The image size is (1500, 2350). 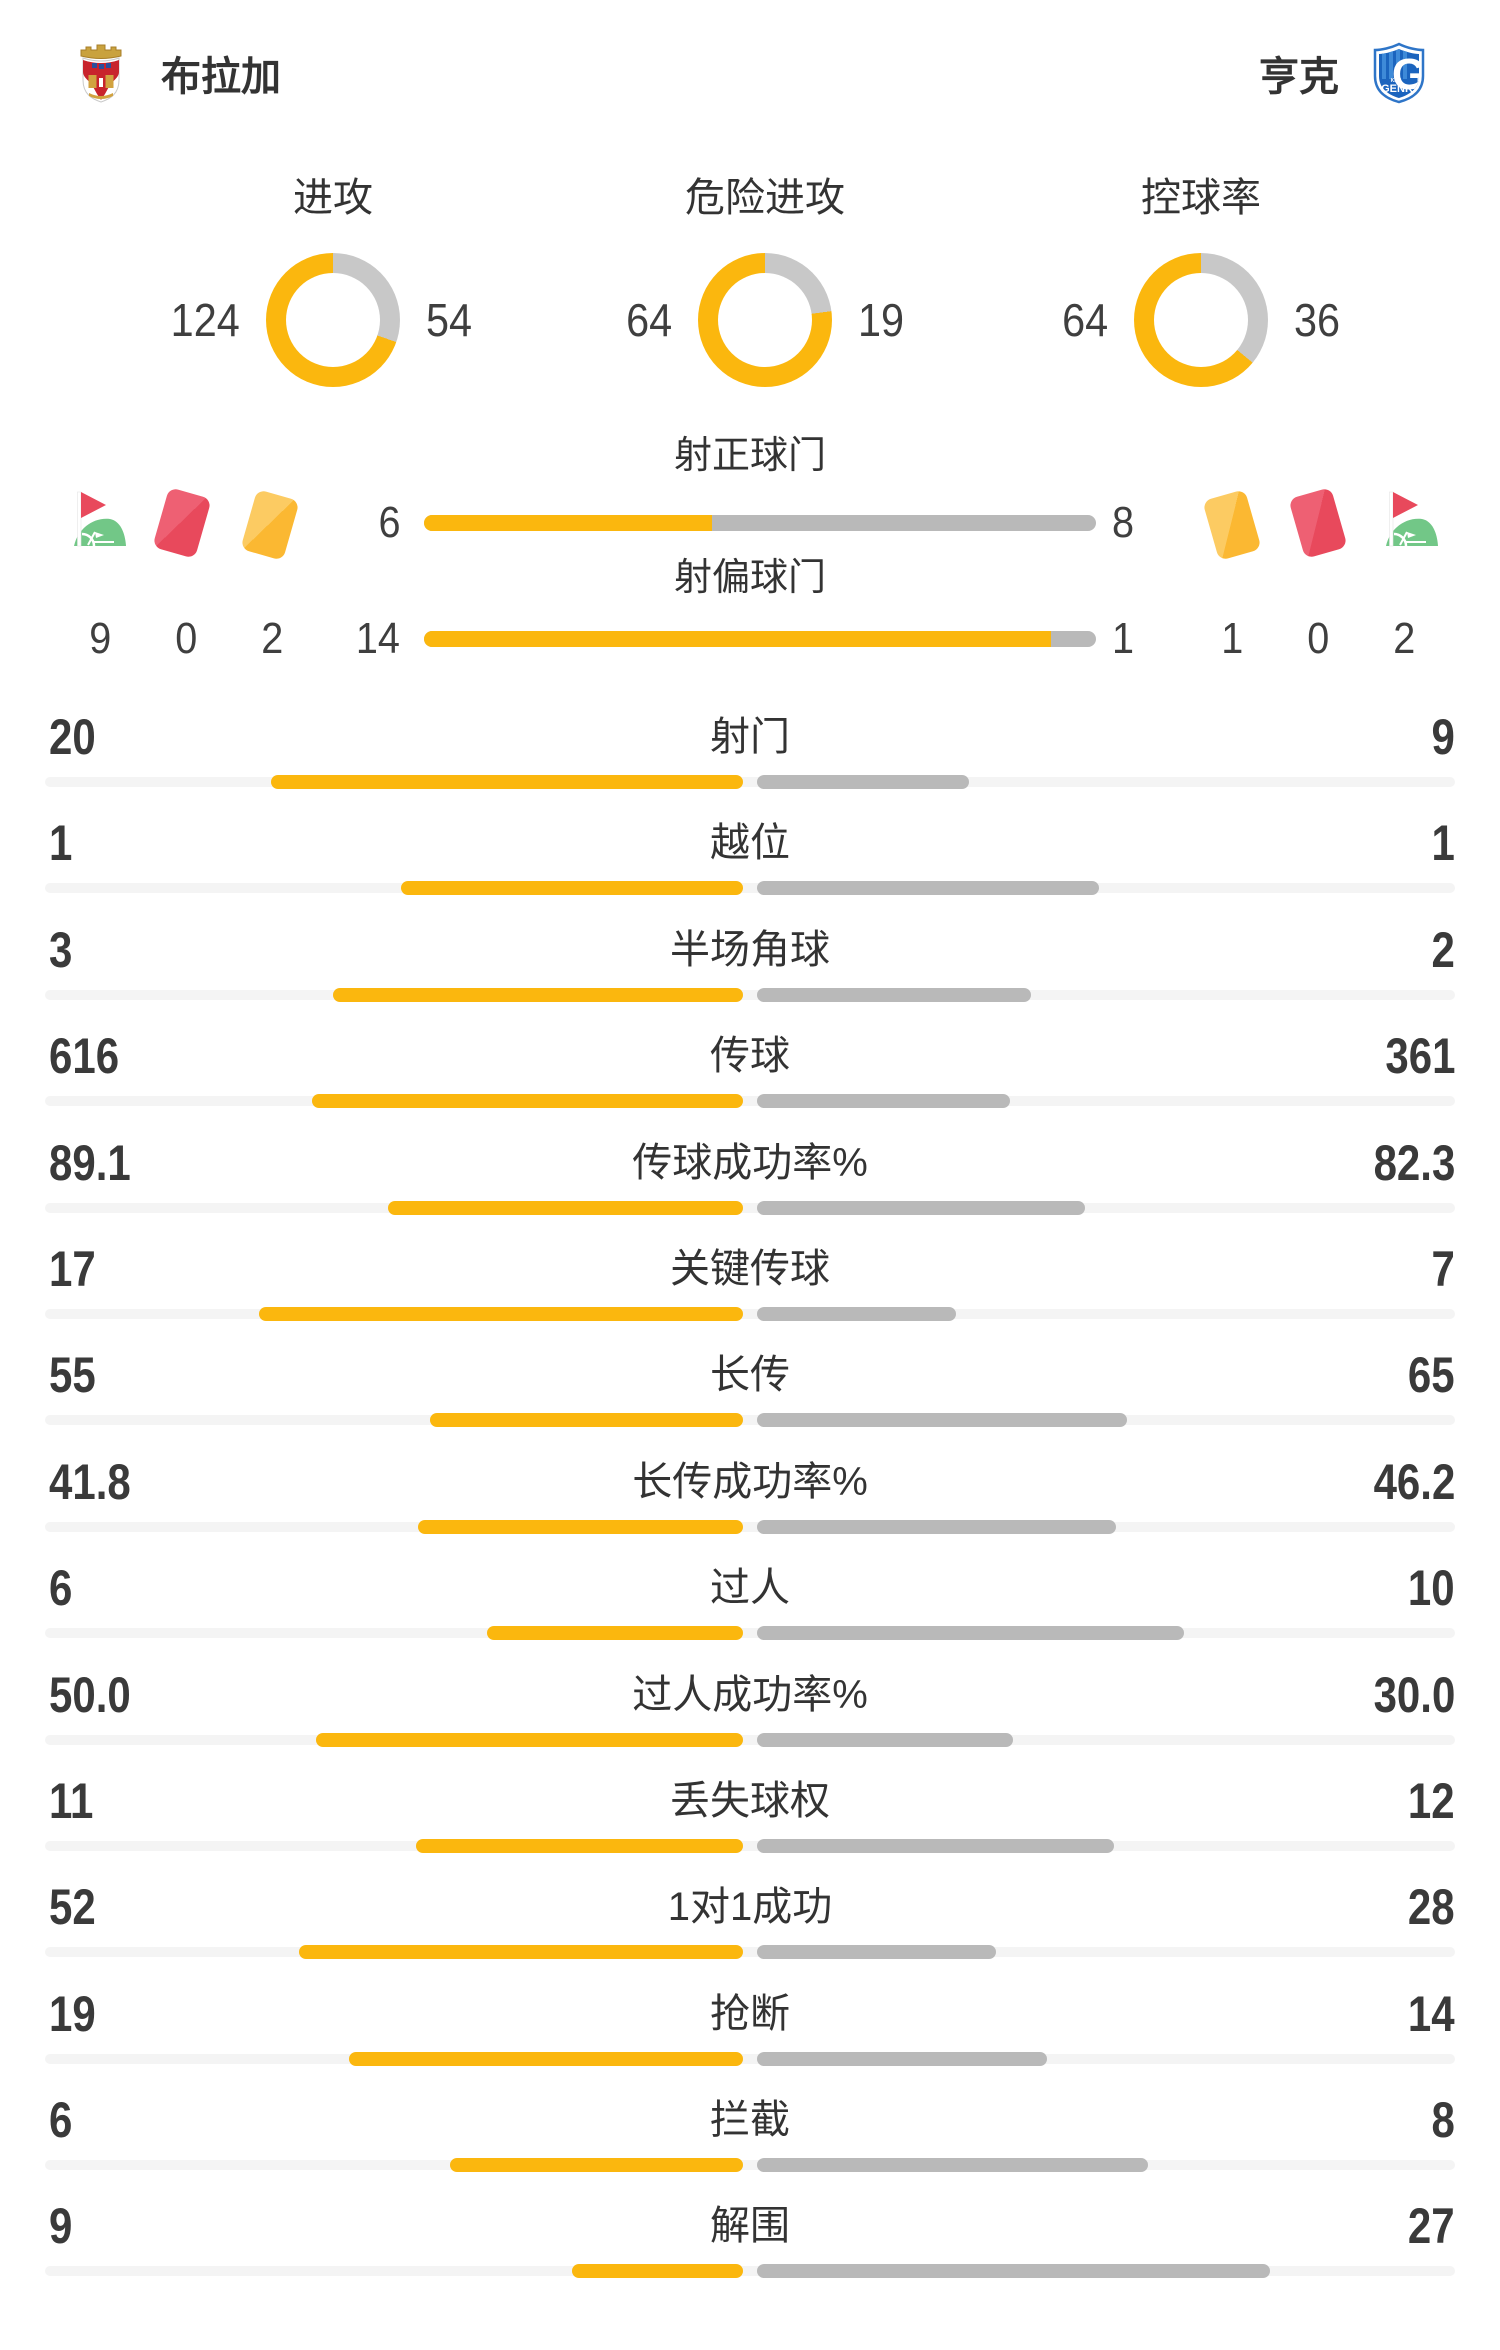 I want to click on donut-dangerous-attacks: 危险进攻 64 19, so click(x=765, y=281).